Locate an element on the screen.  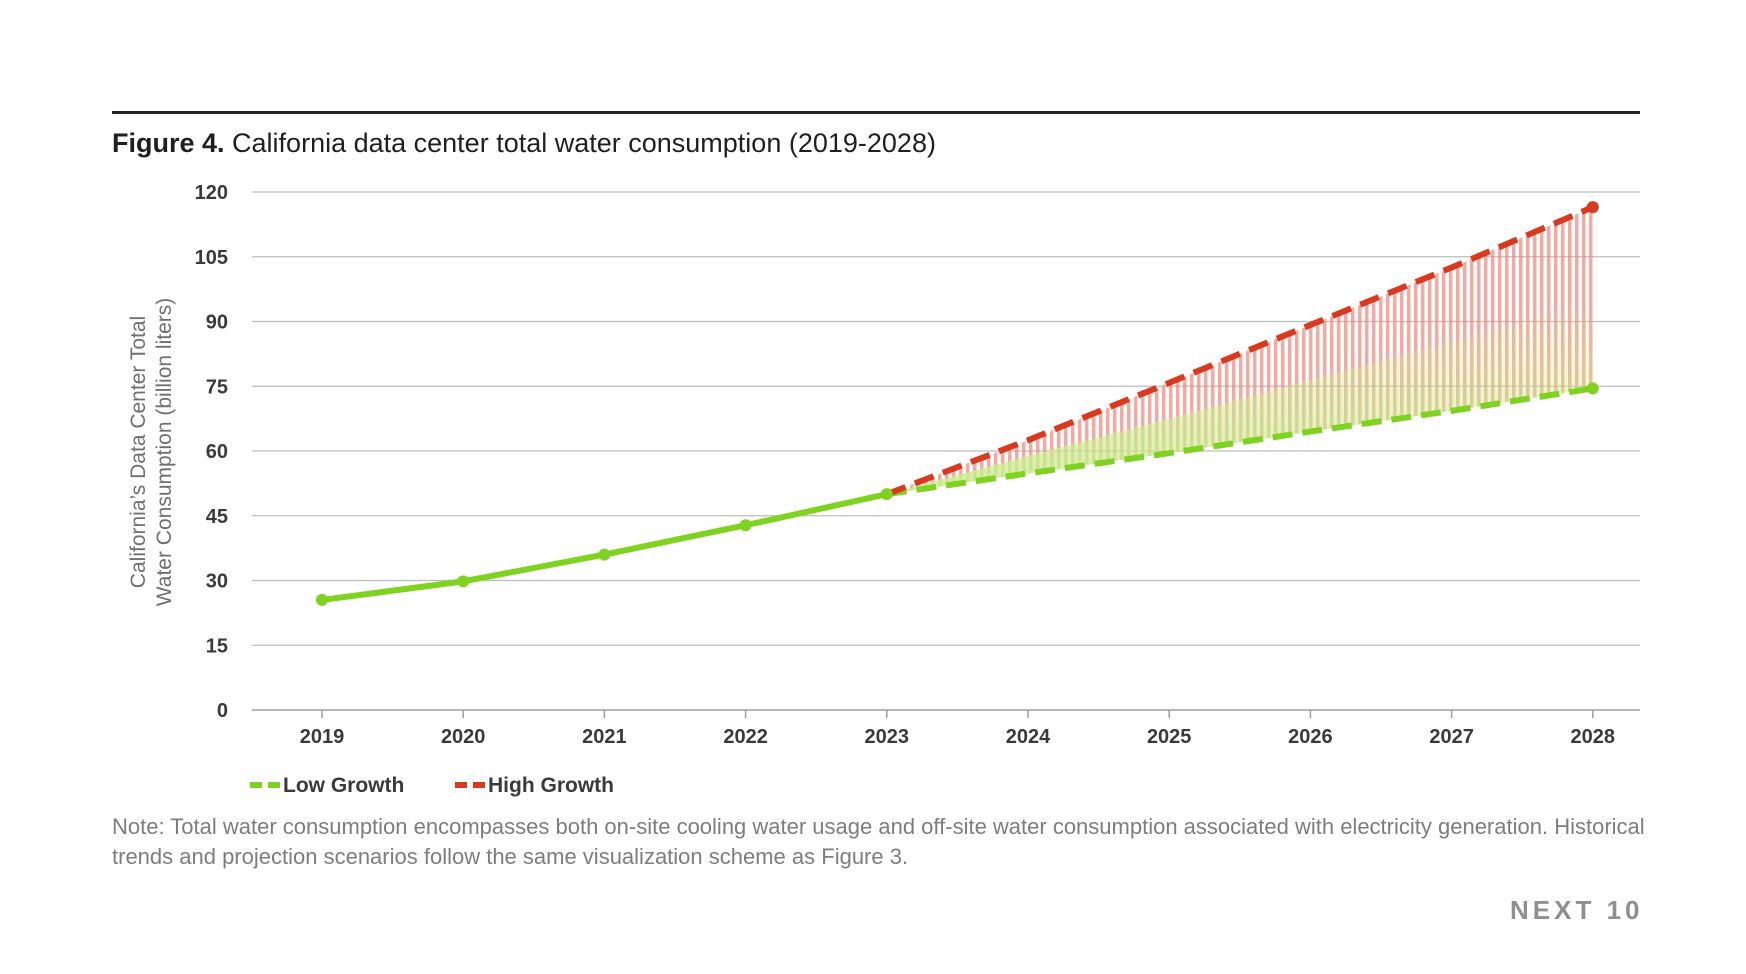
projection-band-fade is located at coordinates (1239, 398).